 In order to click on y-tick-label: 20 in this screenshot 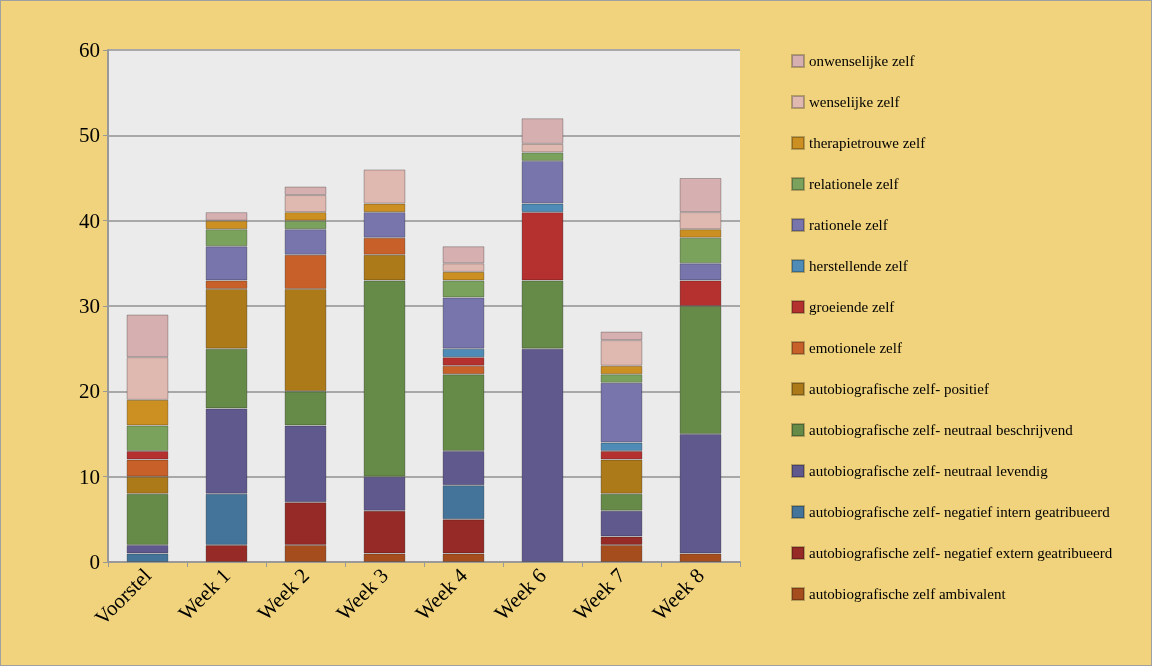, I will do `click(89, 391)`.